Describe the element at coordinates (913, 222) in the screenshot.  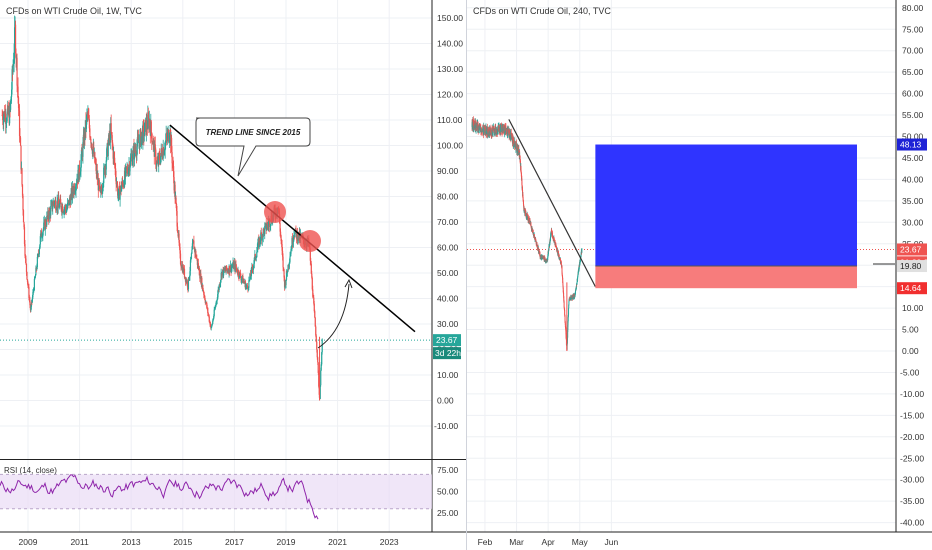
I see `y-tick-label: 30.00` at that location.